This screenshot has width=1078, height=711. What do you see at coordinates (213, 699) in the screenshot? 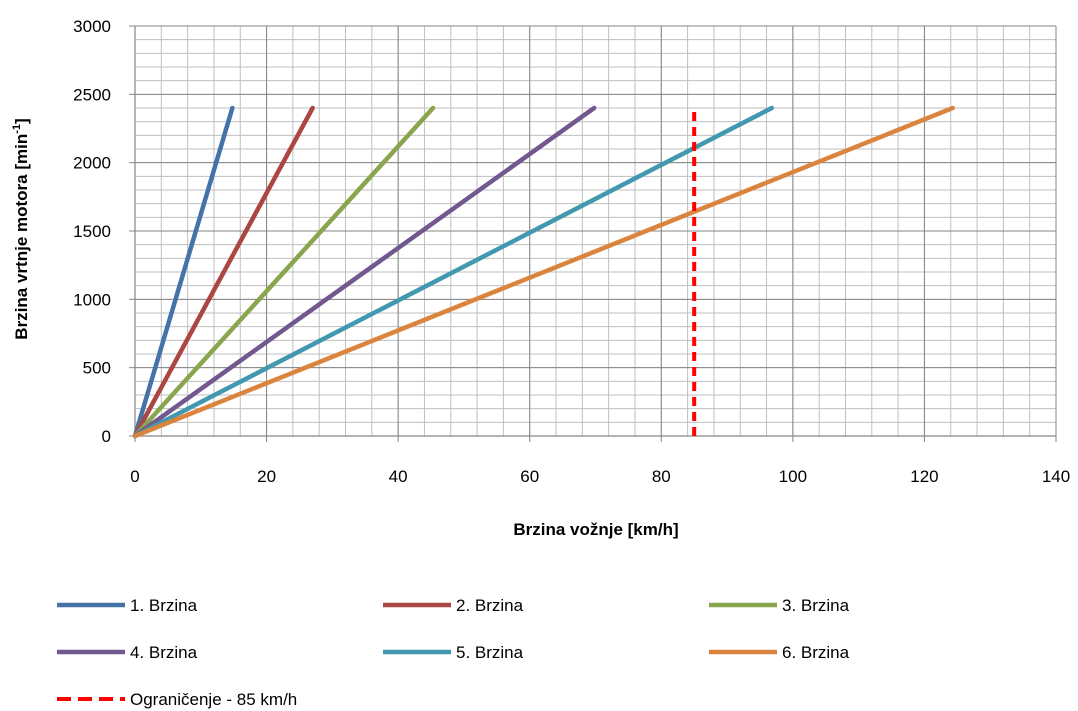
I see `legend-label-7: Ograničenje - 85 km/h` at bounding box center [213, 699].